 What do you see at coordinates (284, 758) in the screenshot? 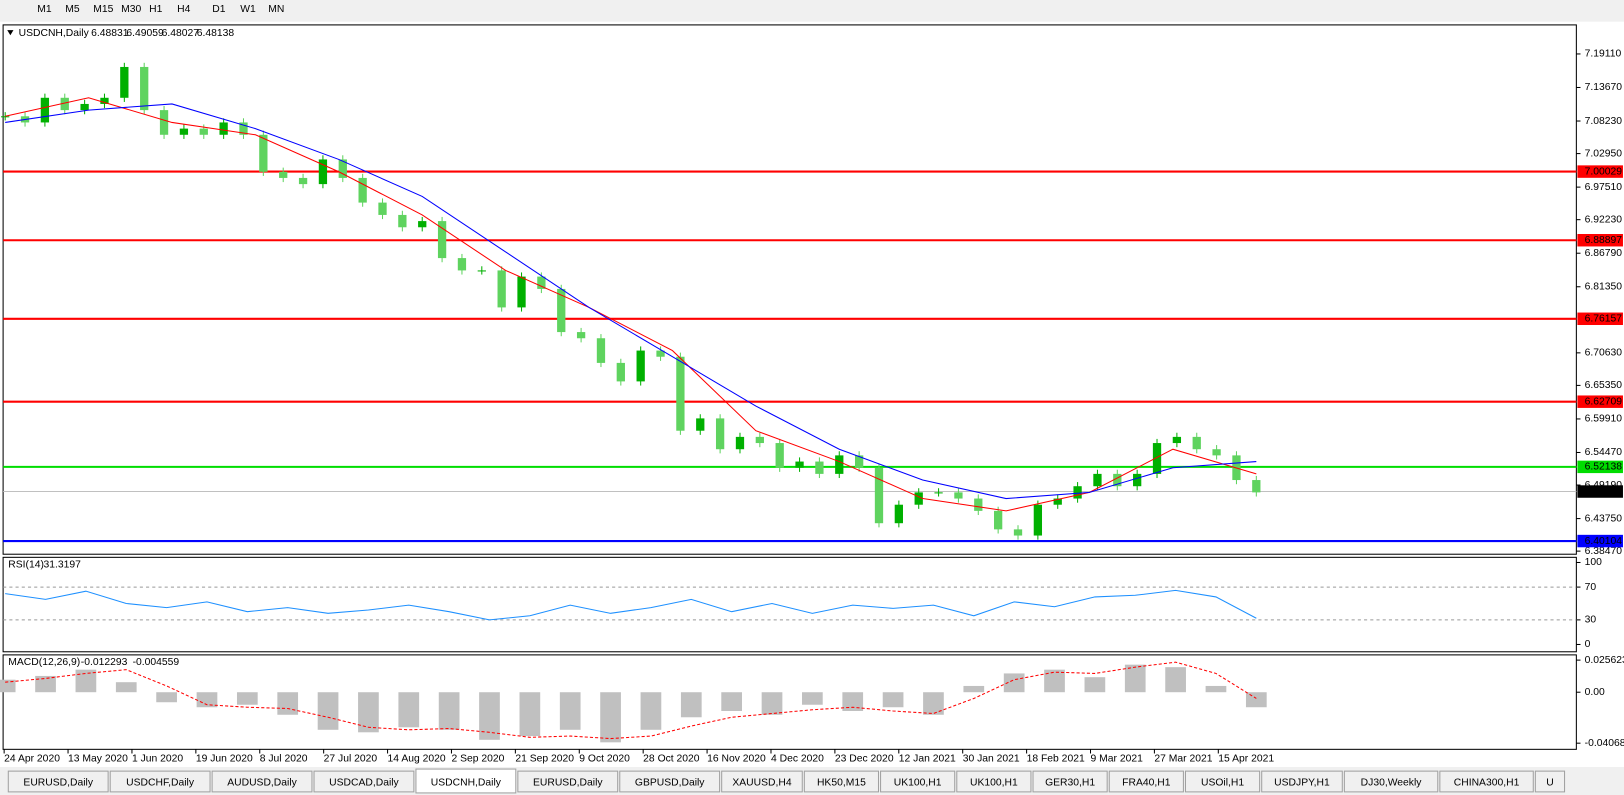
I see `x-tick-label: 8 Jul 2020` at bounding box center [284, 758].